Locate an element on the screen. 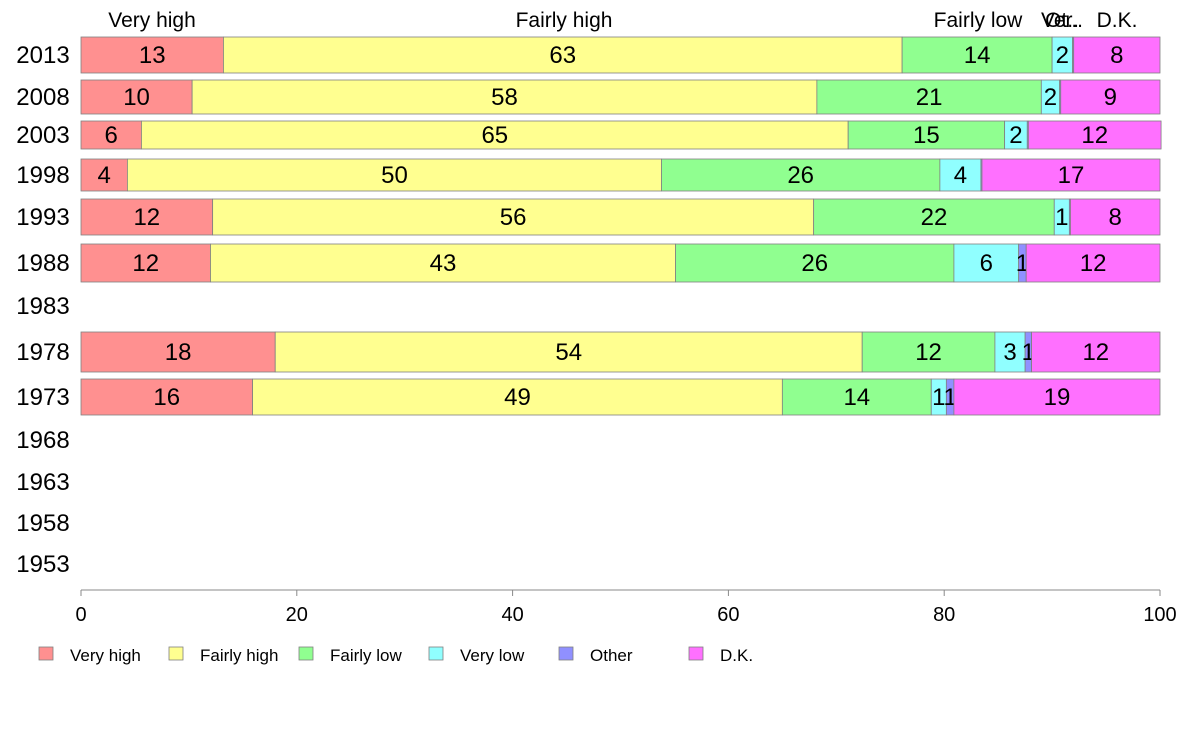 This screenshot has height=736, width=1188. top-label: Ot.. is located at coordinates (1062, 20).